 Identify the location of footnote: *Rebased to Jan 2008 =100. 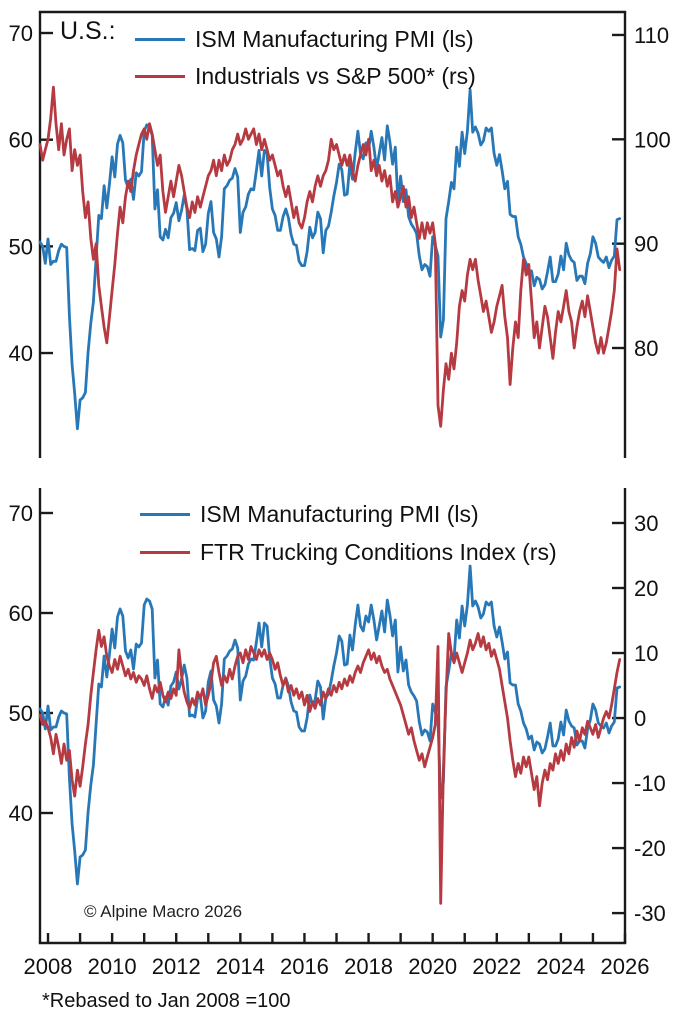
(166, 1001).